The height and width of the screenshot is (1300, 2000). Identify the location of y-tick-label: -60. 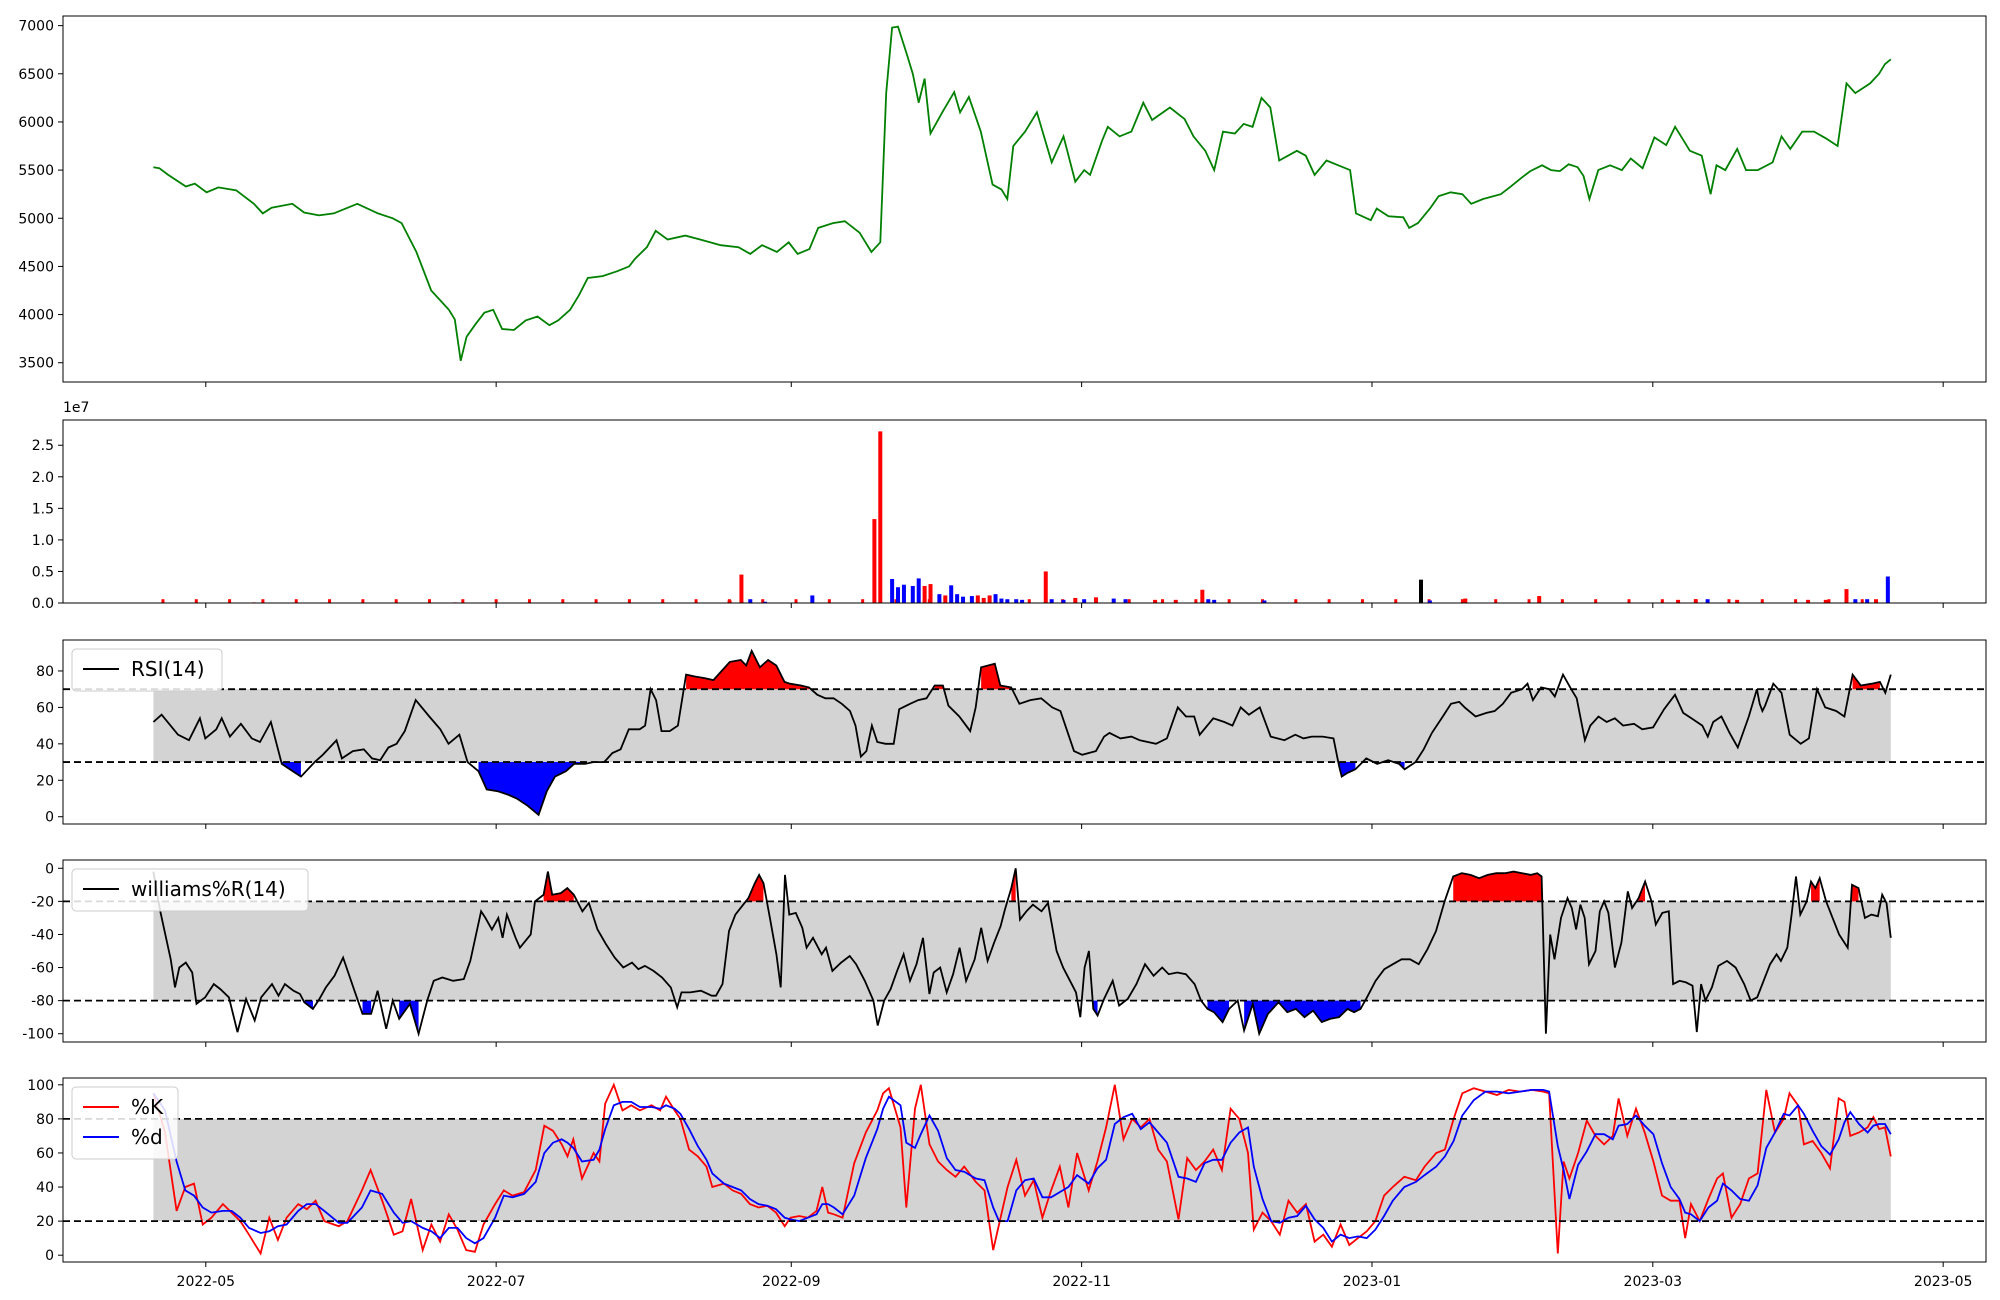
(42, 969).